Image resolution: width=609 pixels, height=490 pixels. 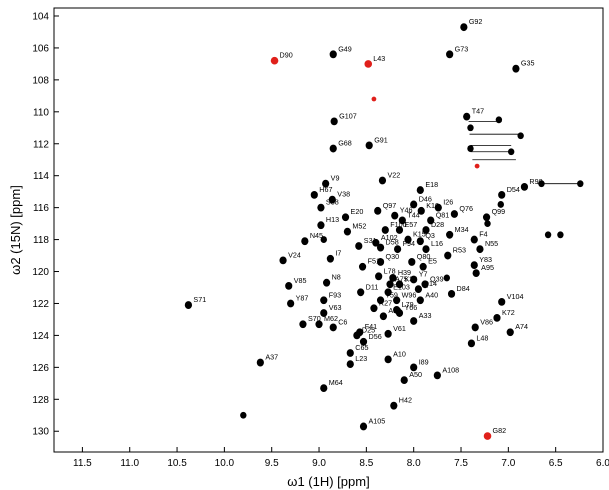 What do you see at coordinates (370, 240) in the screenshot?
I see `peak-label: S31` at bounding box center [370, 240].